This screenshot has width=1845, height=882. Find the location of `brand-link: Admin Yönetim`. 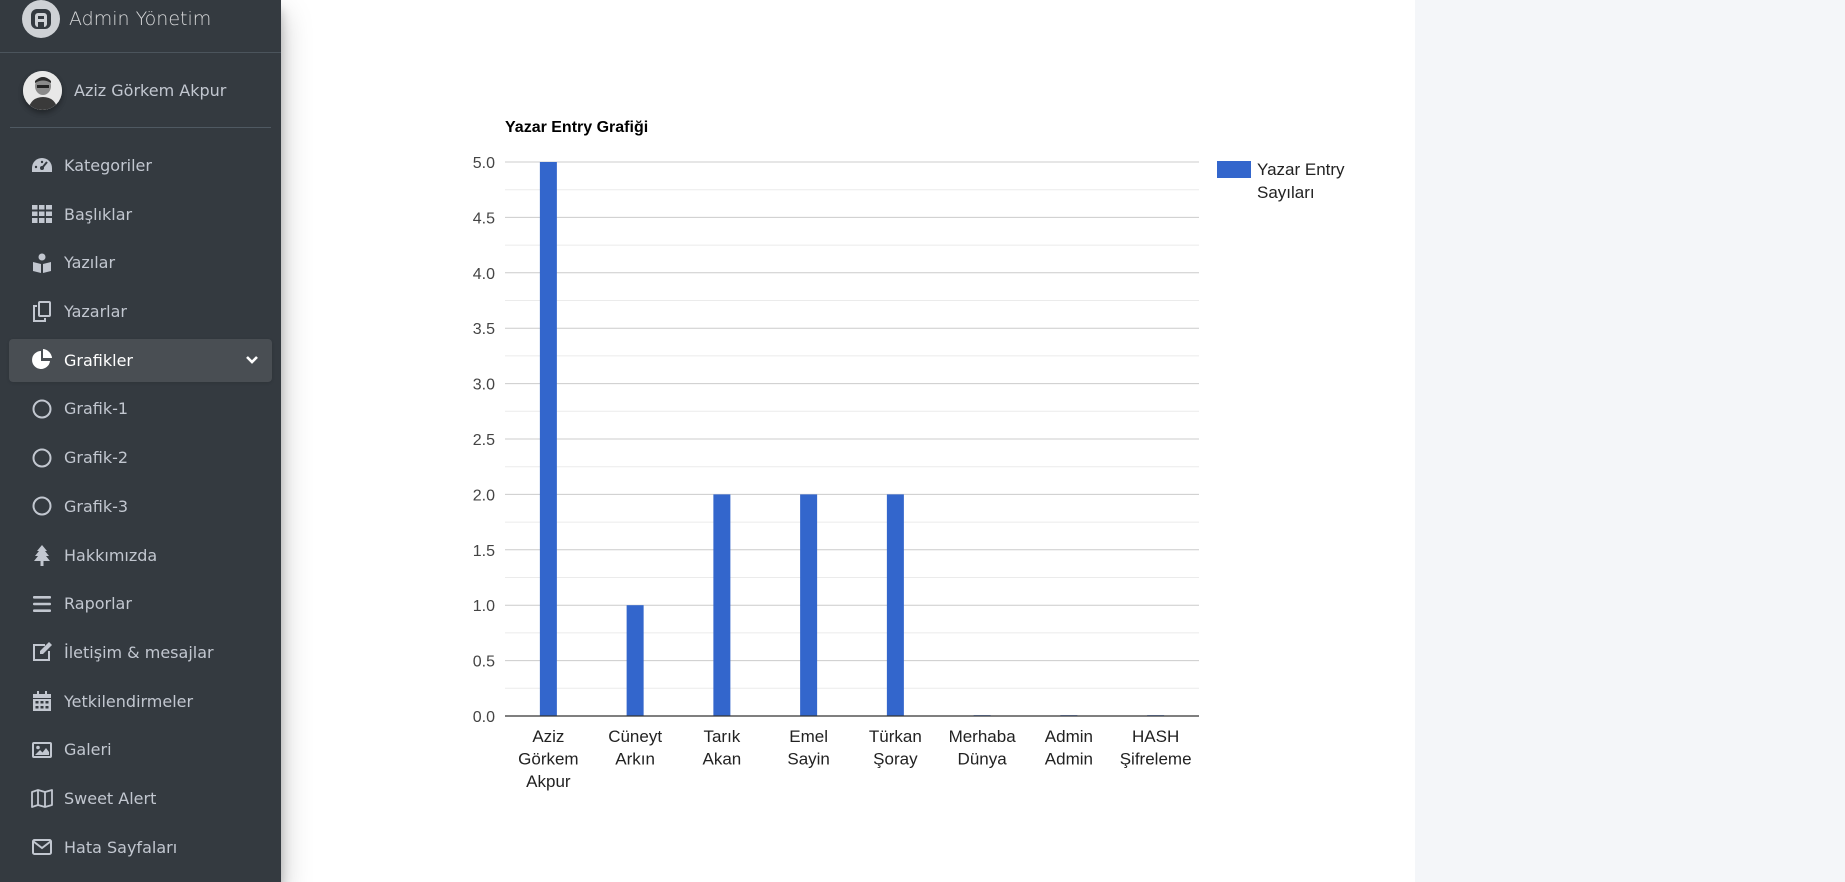

brand-link: Admin Yönetim is located at coordinates (140, 26).